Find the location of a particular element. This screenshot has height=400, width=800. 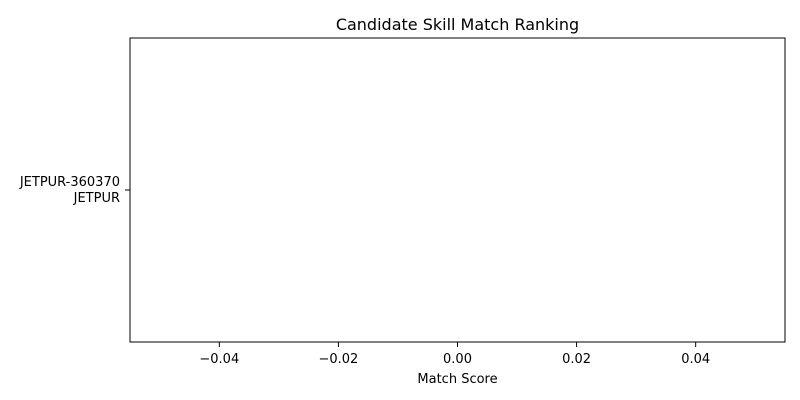

x-tick-label: 0.04 is located at coordinates (695, 359).